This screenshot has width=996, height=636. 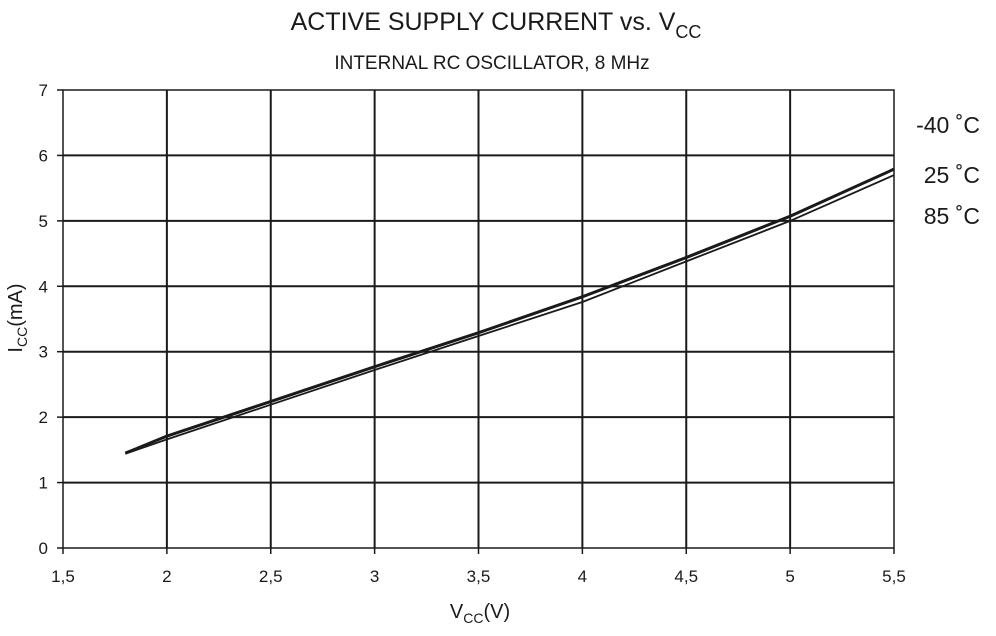 I want to click on y-tick-label: 5, so click(x=43, y=221).